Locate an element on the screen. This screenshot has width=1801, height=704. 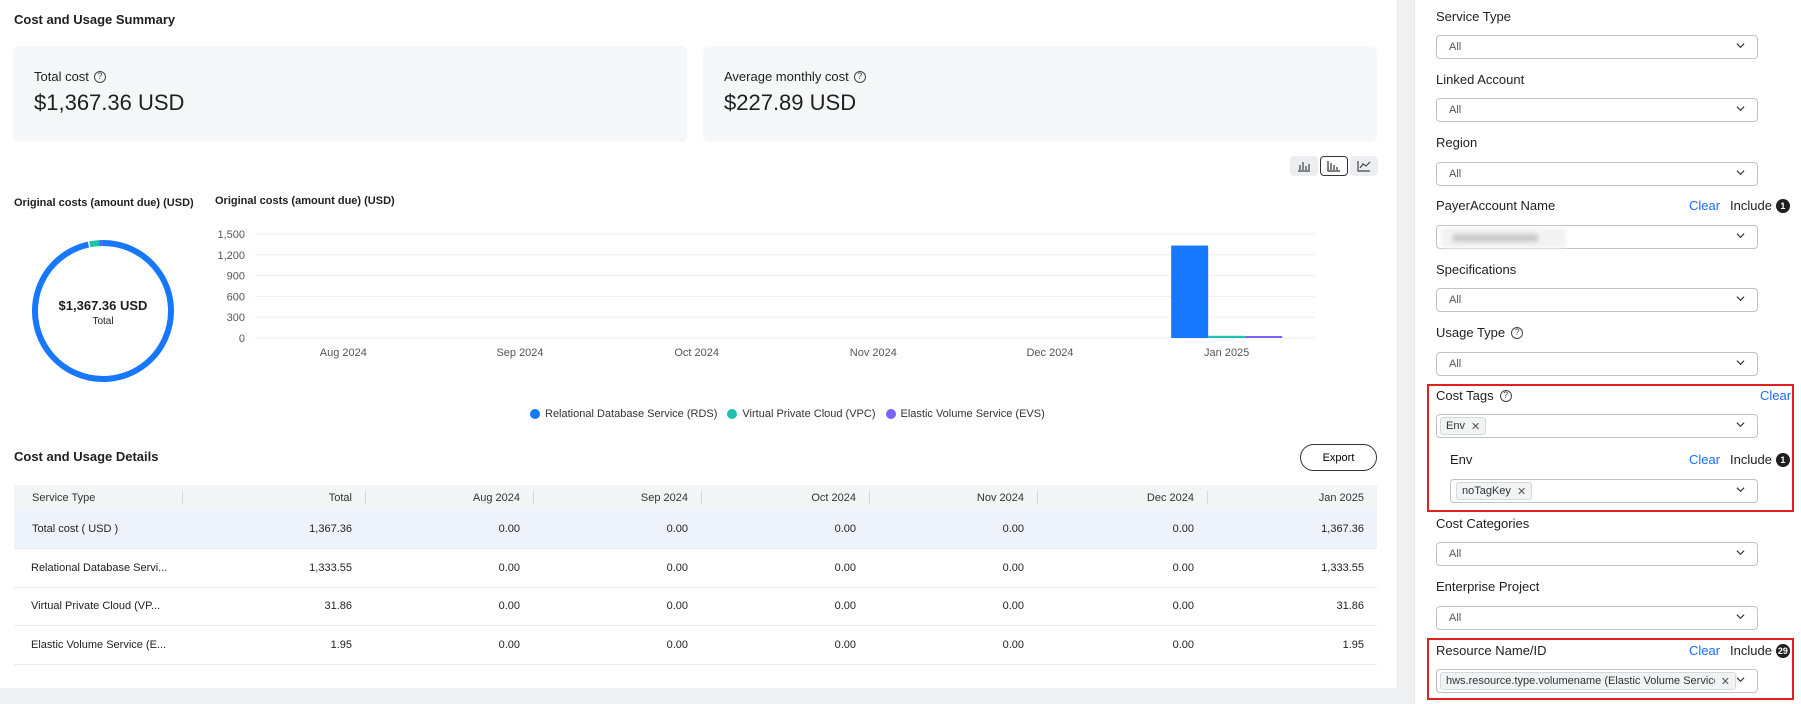
payer-account-include: Include 1 is located at coordinates (1760, 205).